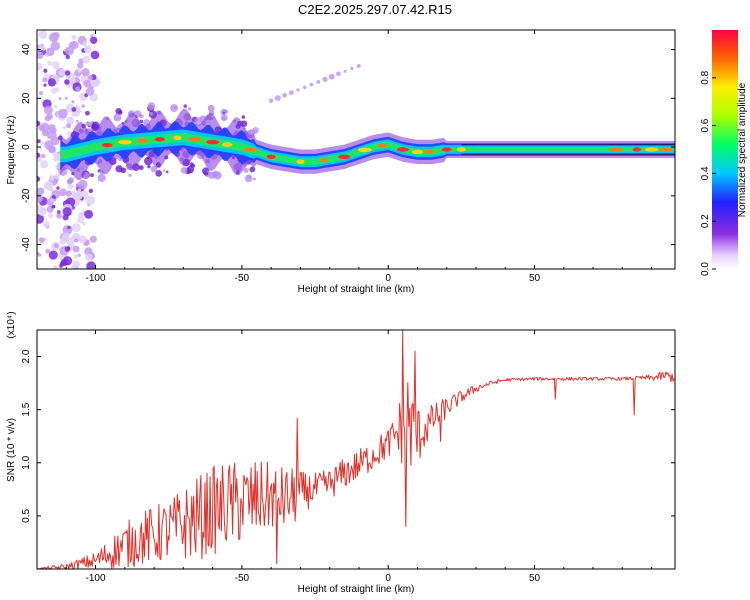  I want to click on snr-y-tick-label: 1.0, so click(26, 462).